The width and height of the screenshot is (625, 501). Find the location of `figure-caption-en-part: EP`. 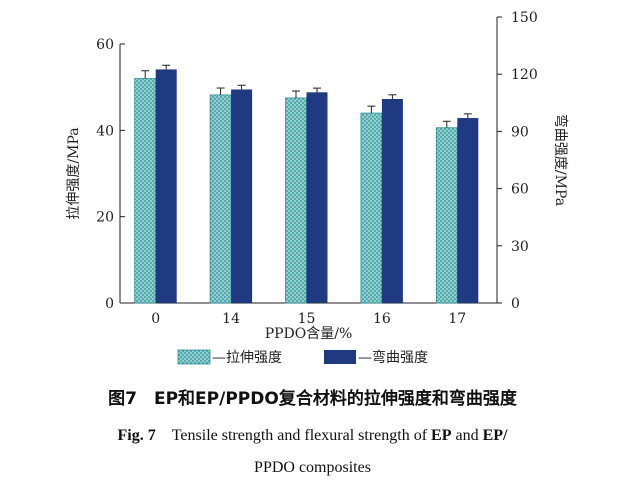

figure-caption-en-part: EP is located at coordinates (441, 435).